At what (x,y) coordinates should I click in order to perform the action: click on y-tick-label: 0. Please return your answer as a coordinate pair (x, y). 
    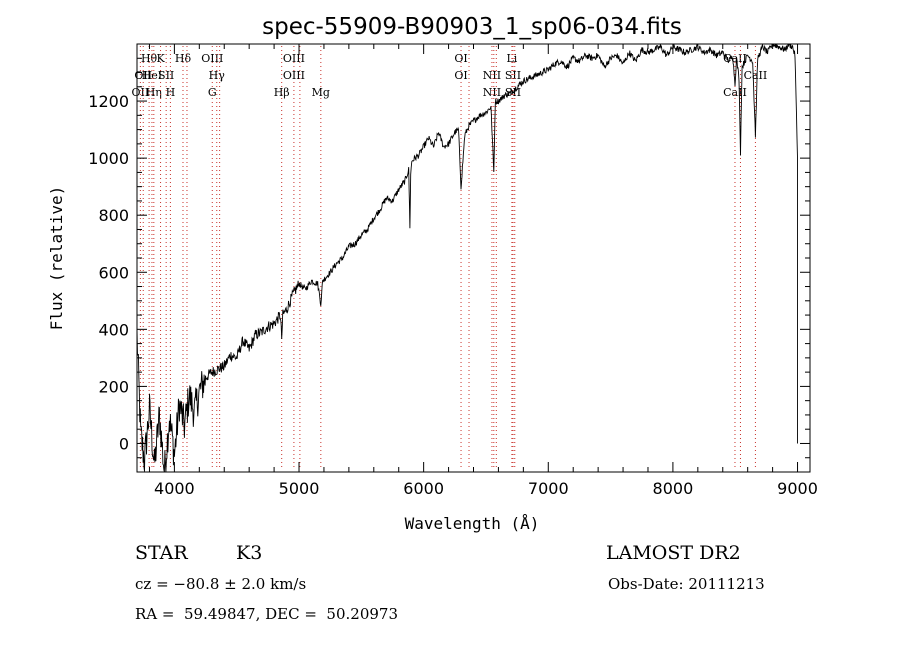
    Looking at the image, I should click on (124, 443).